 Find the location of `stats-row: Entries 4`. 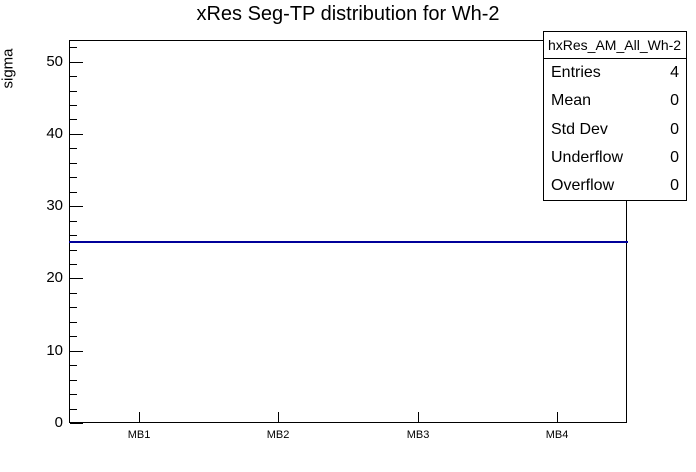

stats-row: Entries 4 is located at coordinates (615, 73).